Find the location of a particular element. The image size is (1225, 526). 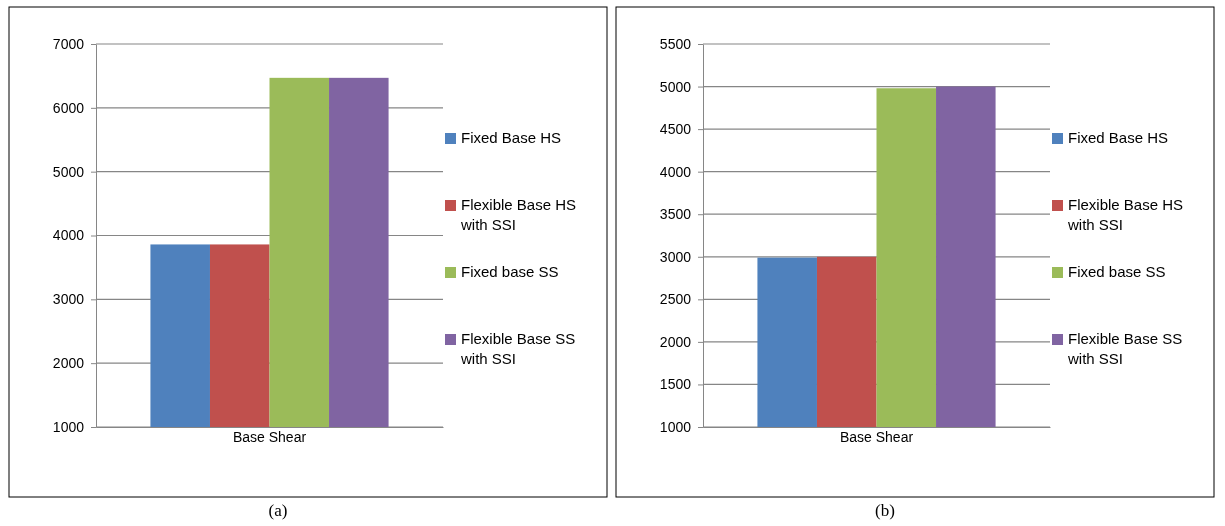

text: (a) is located at coordinates (278, 510).